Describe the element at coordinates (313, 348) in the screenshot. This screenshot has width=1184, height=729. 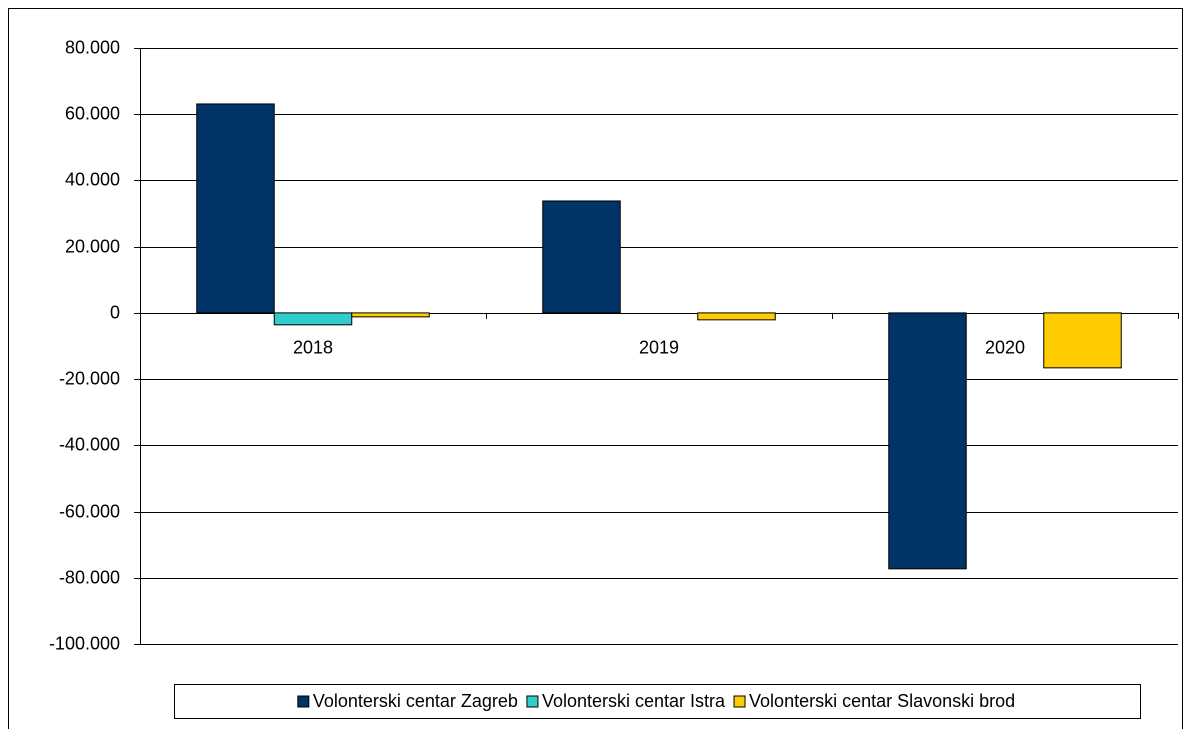
I see `x-tick-label: 2018` at that location.